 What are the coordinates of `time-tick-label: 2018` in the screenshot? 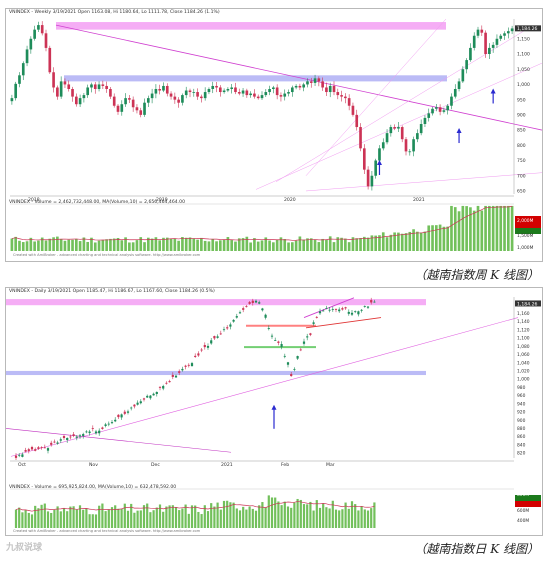 It's located at (34, 200).